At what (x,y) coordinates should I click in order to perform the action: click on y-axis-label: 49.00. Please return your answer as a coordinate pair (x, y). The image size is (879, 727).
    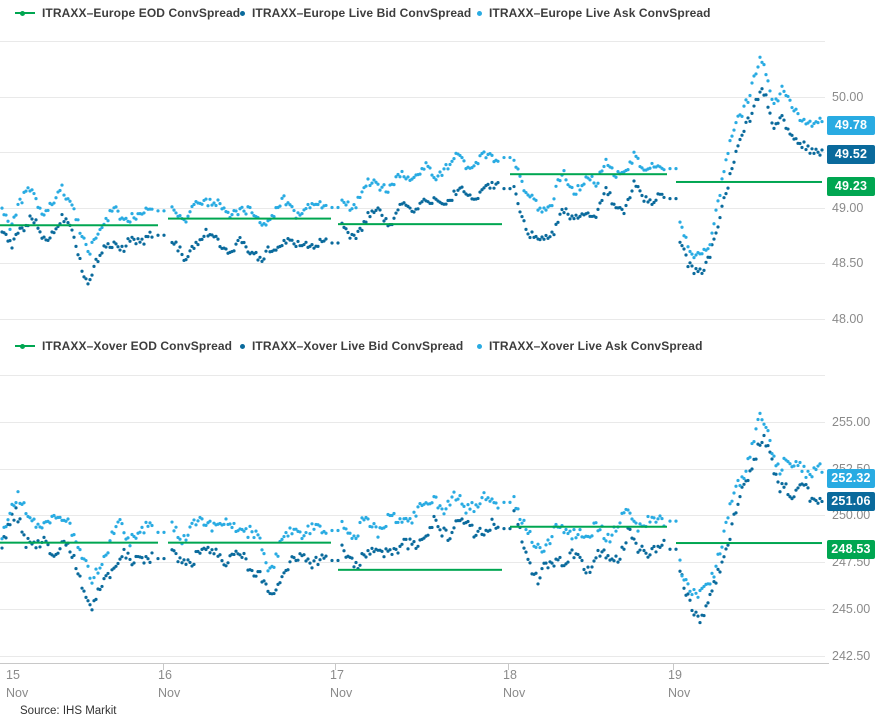
    Looking at the image, I should click on (848, 207).